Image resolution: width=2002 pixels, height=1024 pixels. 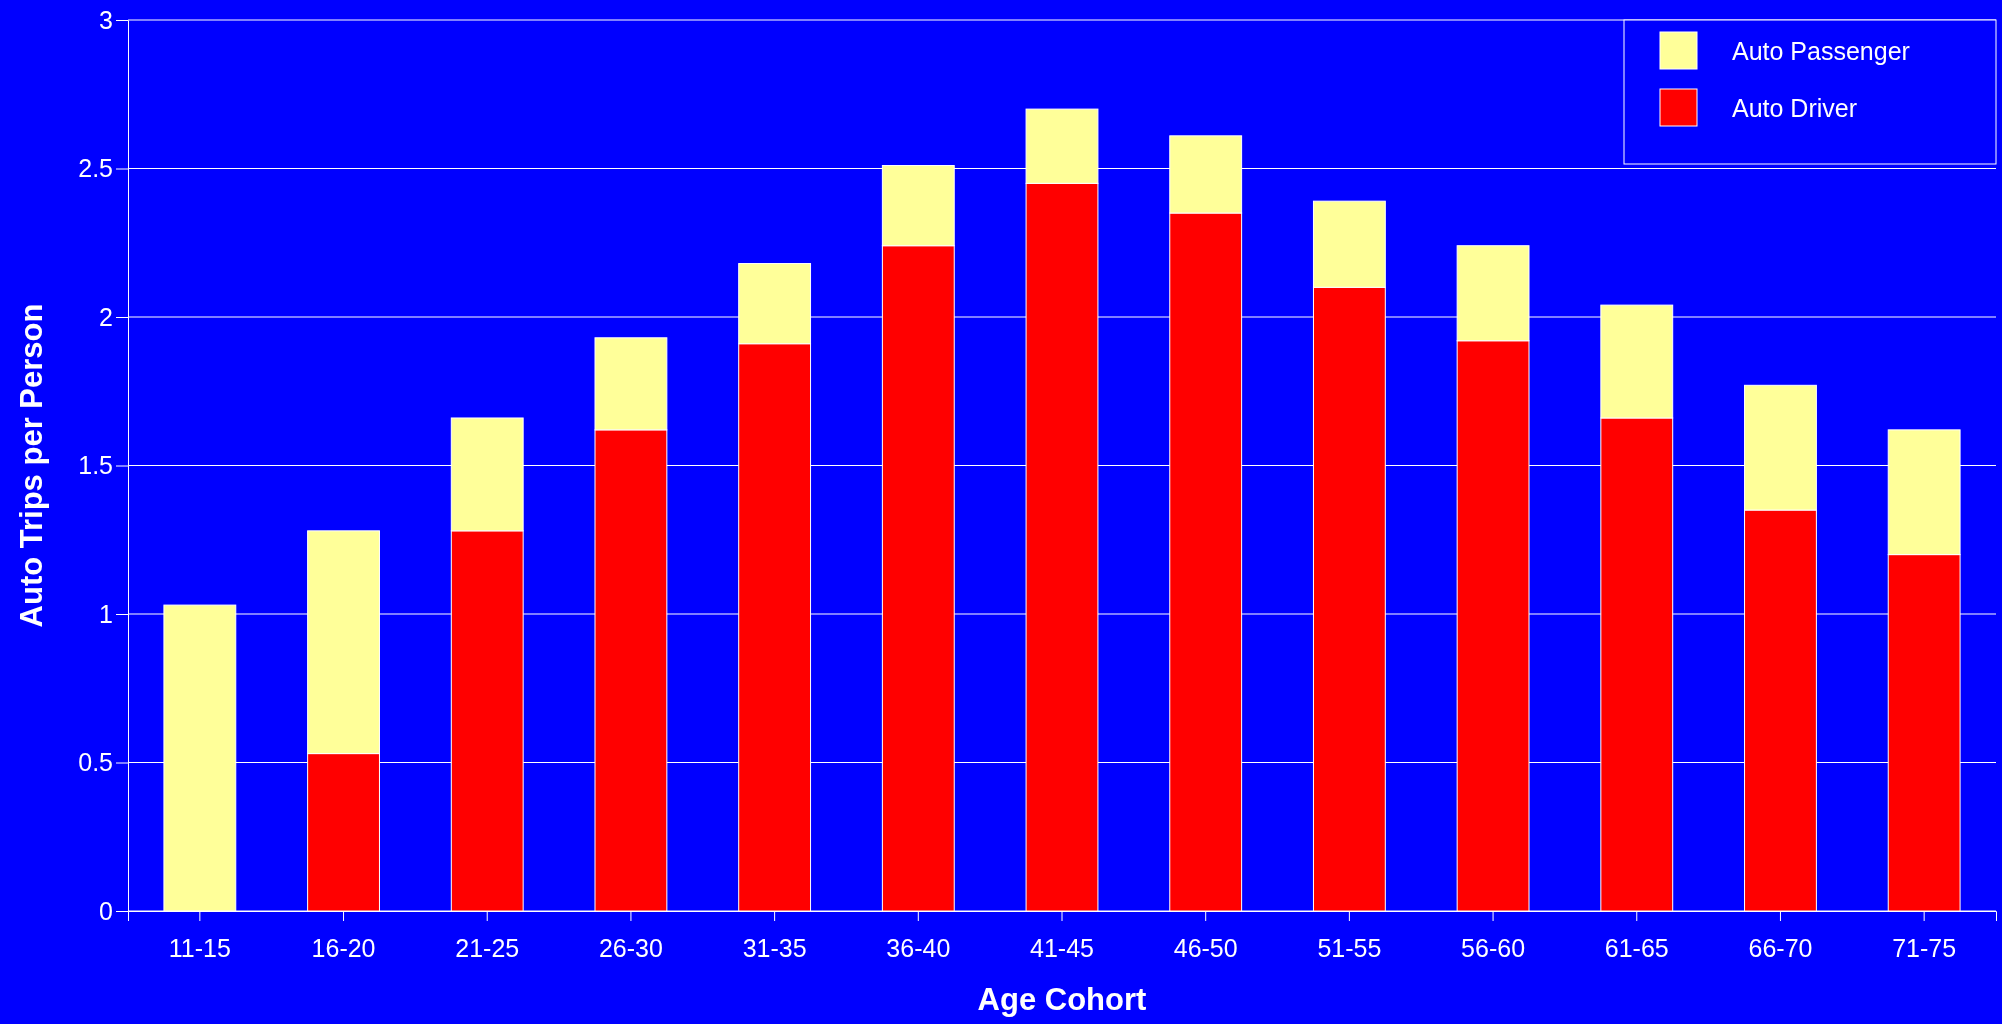 What do you see at coordinates (1924, 947) in the screenshot?
I see `x-tick-label: 71-75` at bounding box center [1924, 947].